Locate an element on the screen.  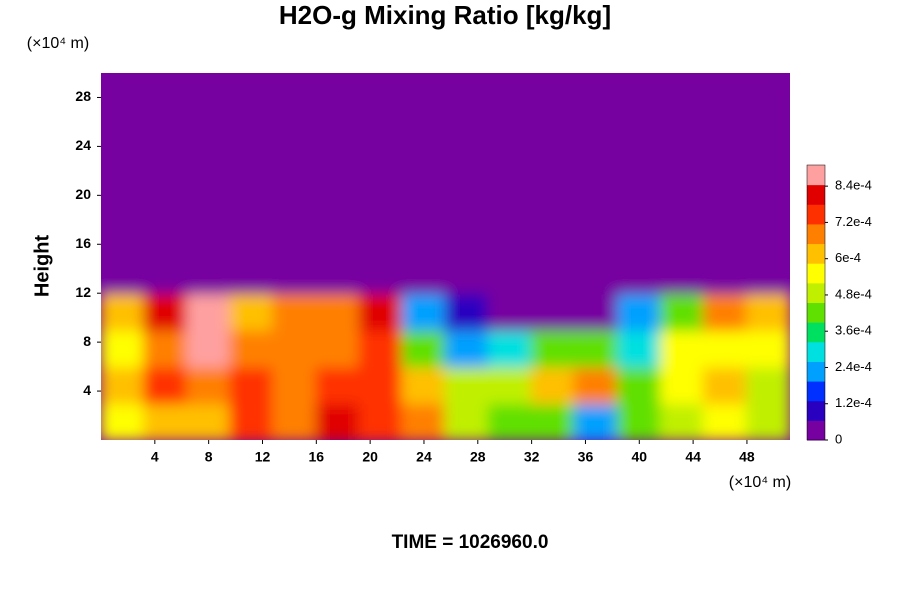
y-unit: (×10⁴ m) is located at coordinates (58, 43).